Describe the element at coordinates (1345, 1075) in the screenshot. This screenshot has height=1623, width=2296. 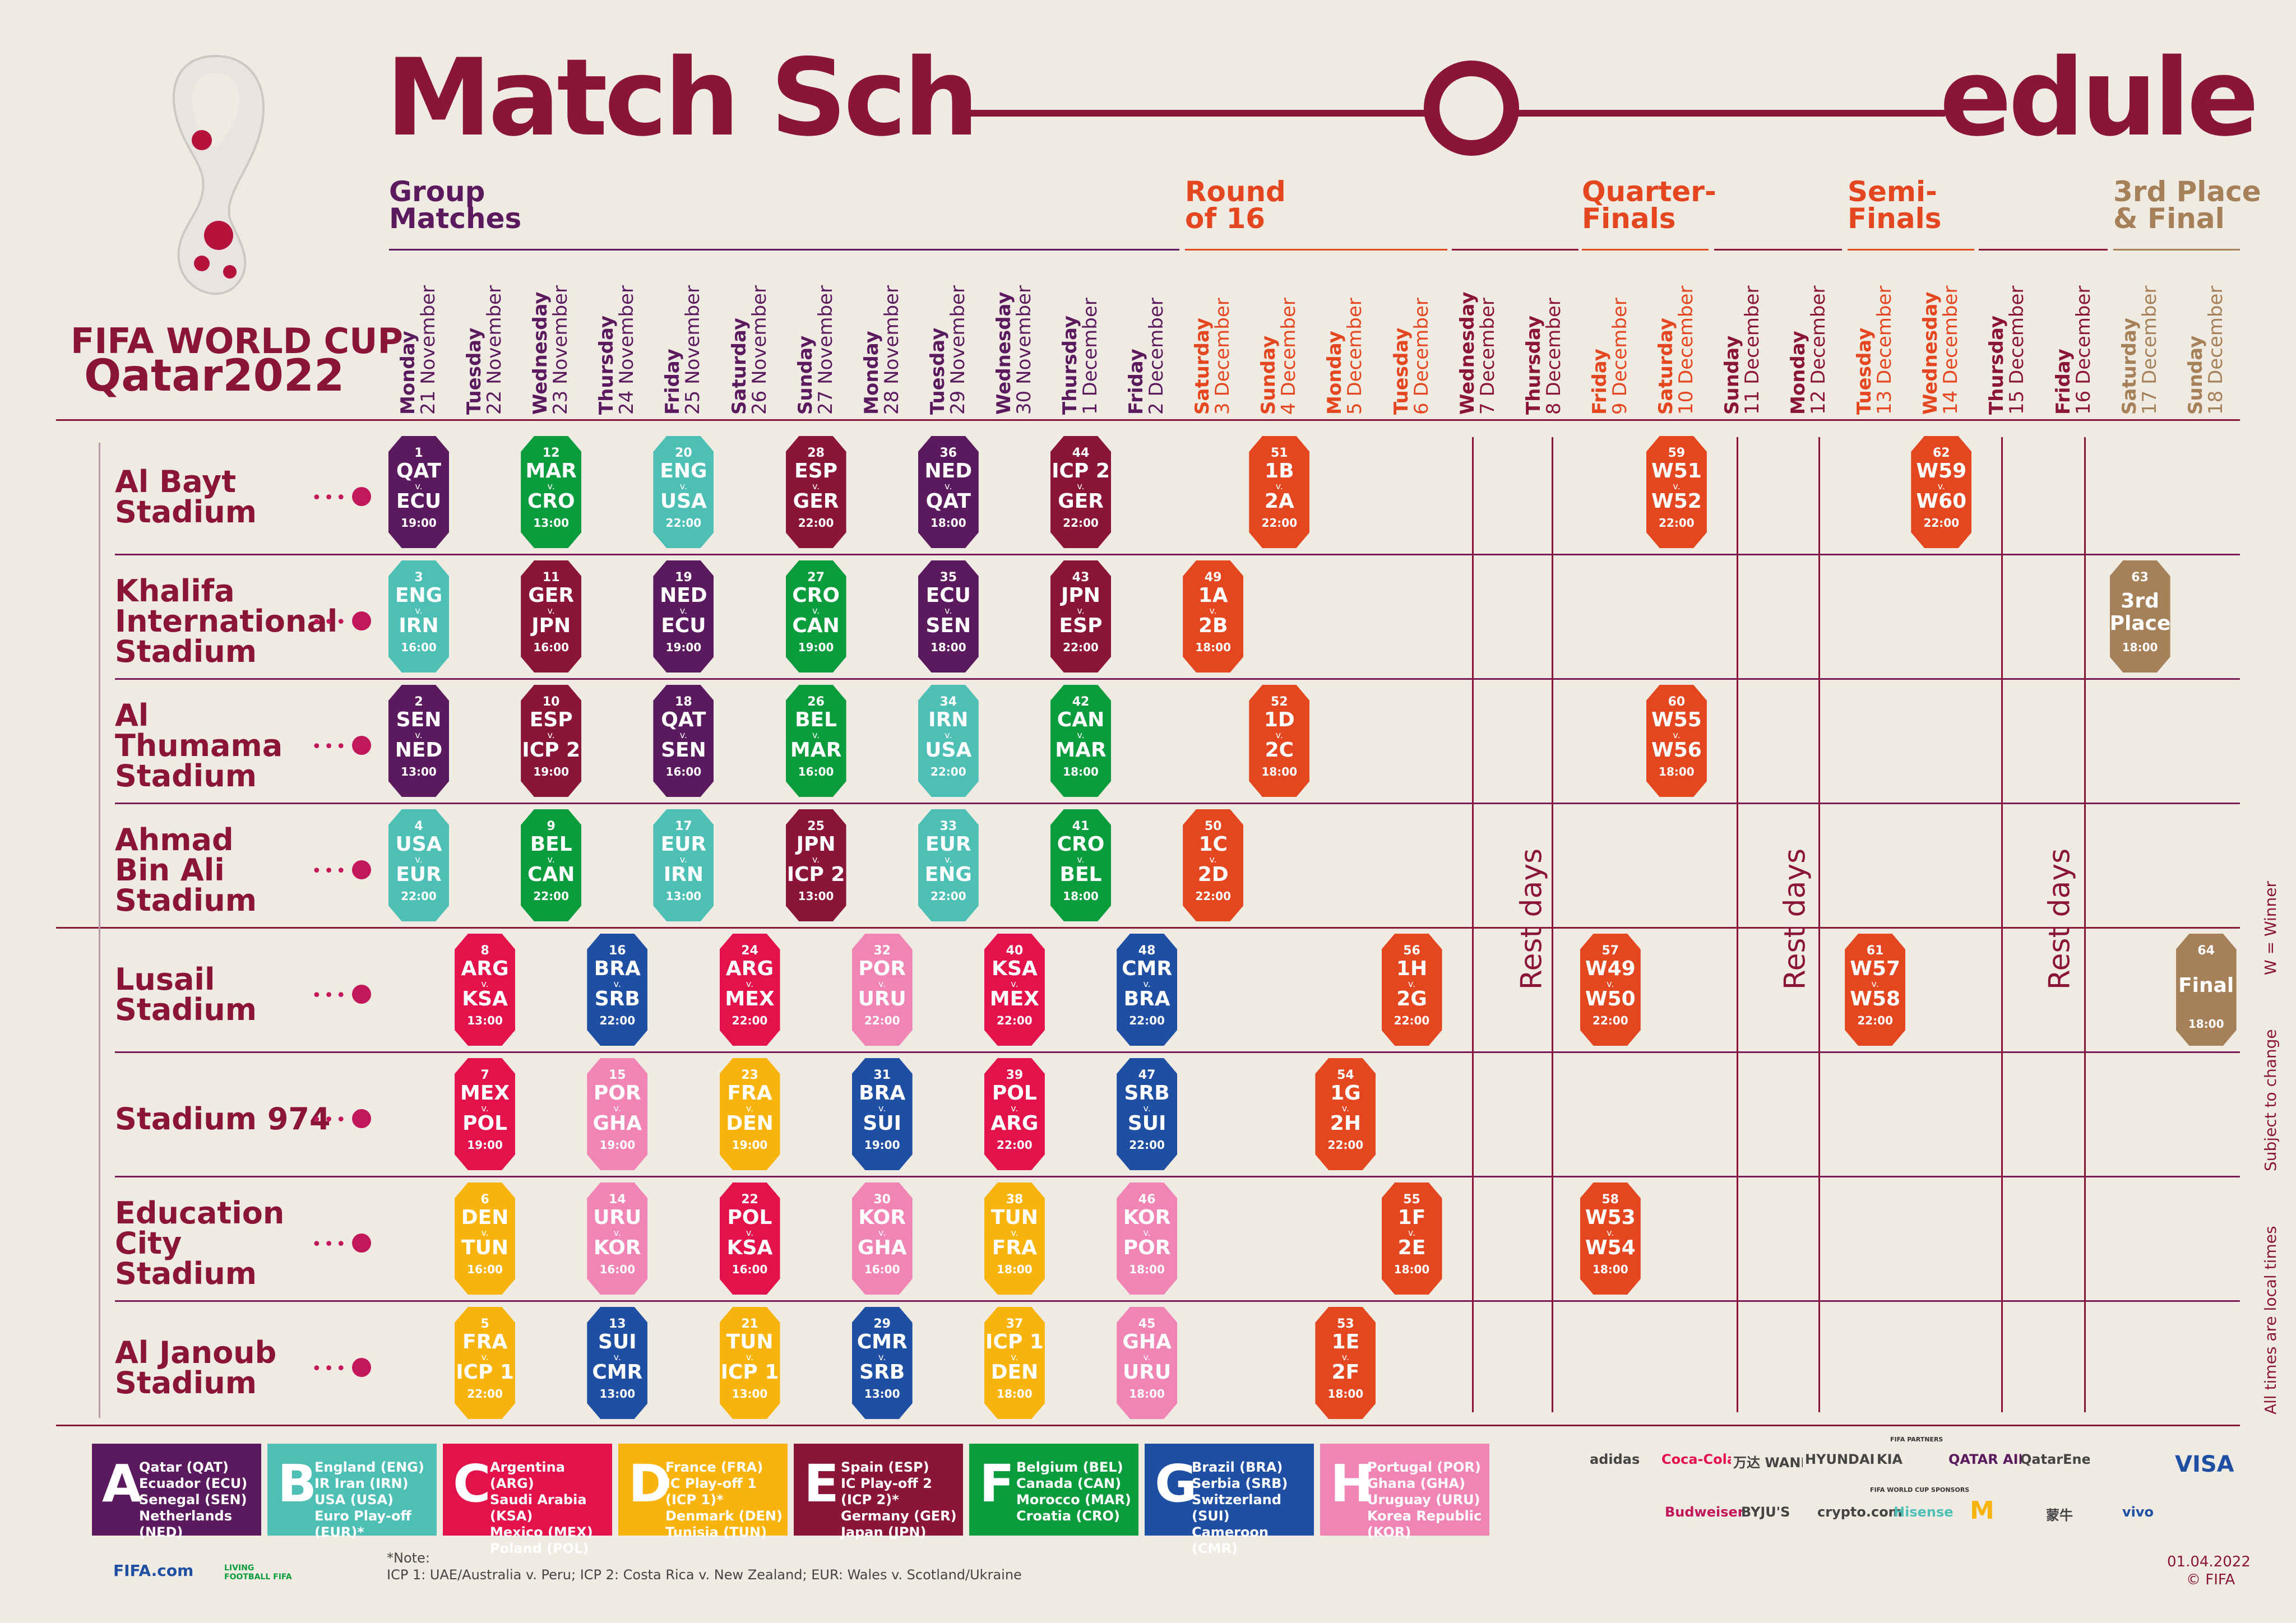
I see `match-number: 54` at that location.